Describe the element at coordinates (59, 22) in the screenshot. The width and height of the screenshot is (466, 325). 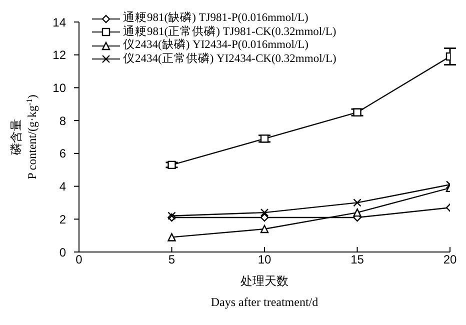
I see `y-tick-label: 14` at that location.